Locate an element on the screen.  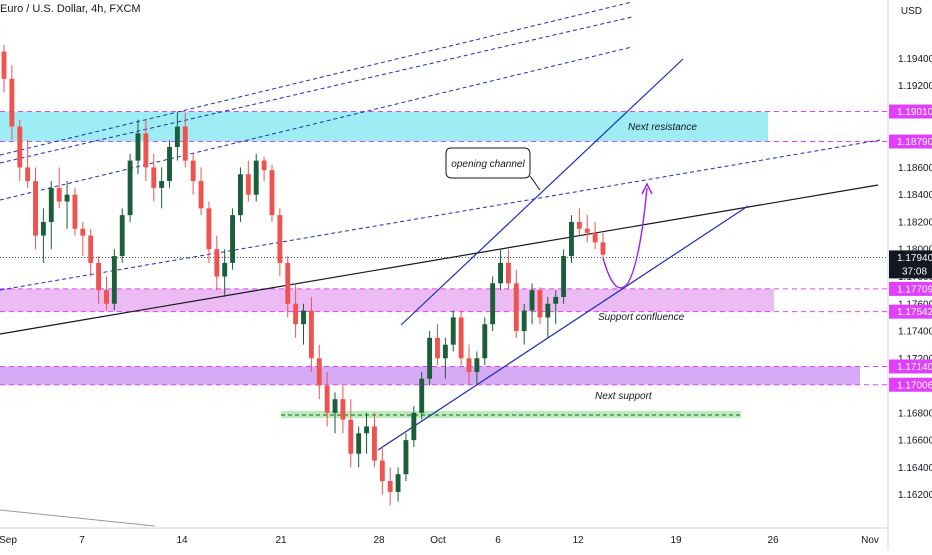
price-tick-label: 1.19400 is located at coordinates (915, 59).